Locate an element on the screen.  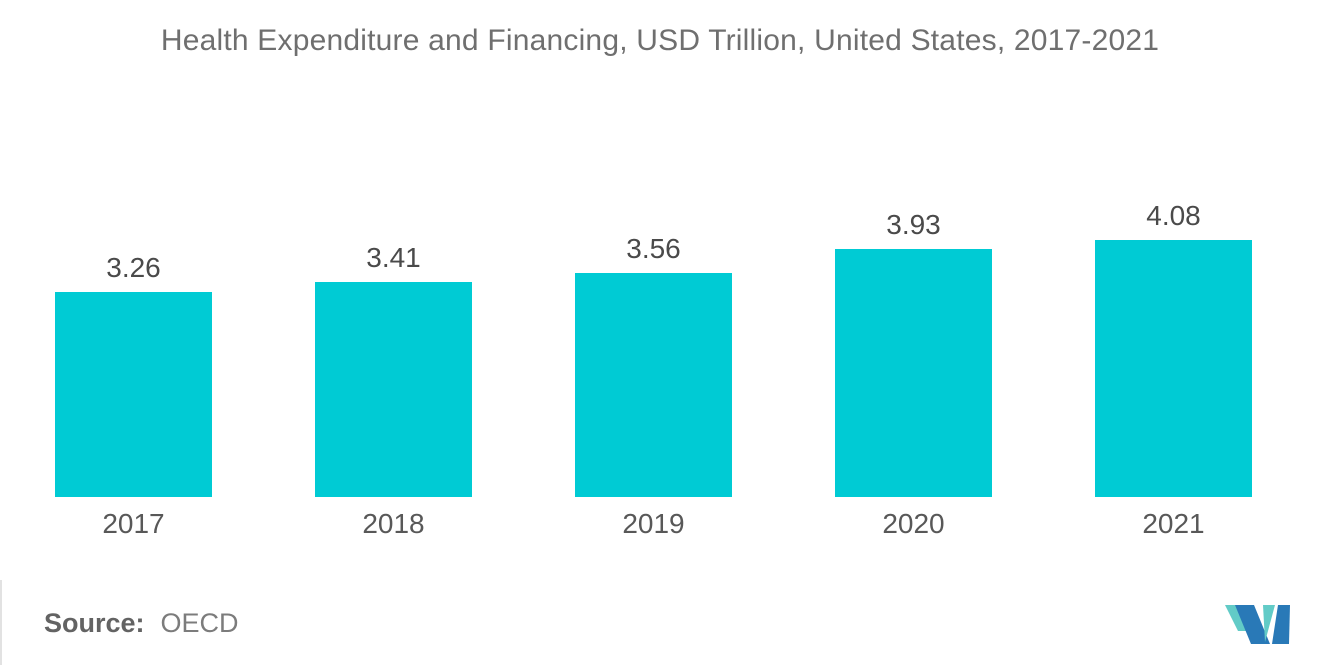
source-label: Source: is located at coordinates (94, 623).